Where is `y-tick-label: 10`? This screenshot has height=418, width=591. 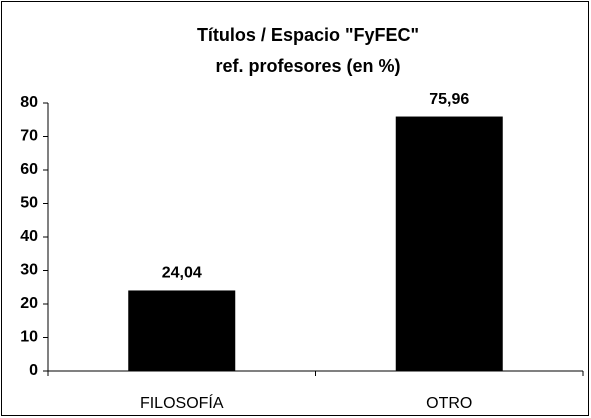
y-tick-label: 10 is located at coordinates (29, 337).